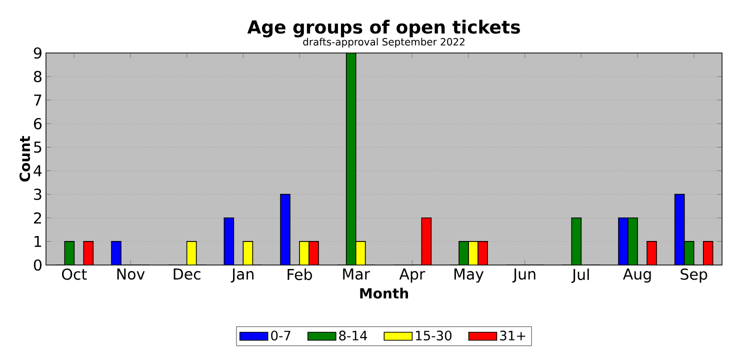 This screenshot has height=361, width=732. What do you see at coordinates (636, 275) in the screenshot?
I see `x-tick-label: Aug` at bounding box center [636, 275].